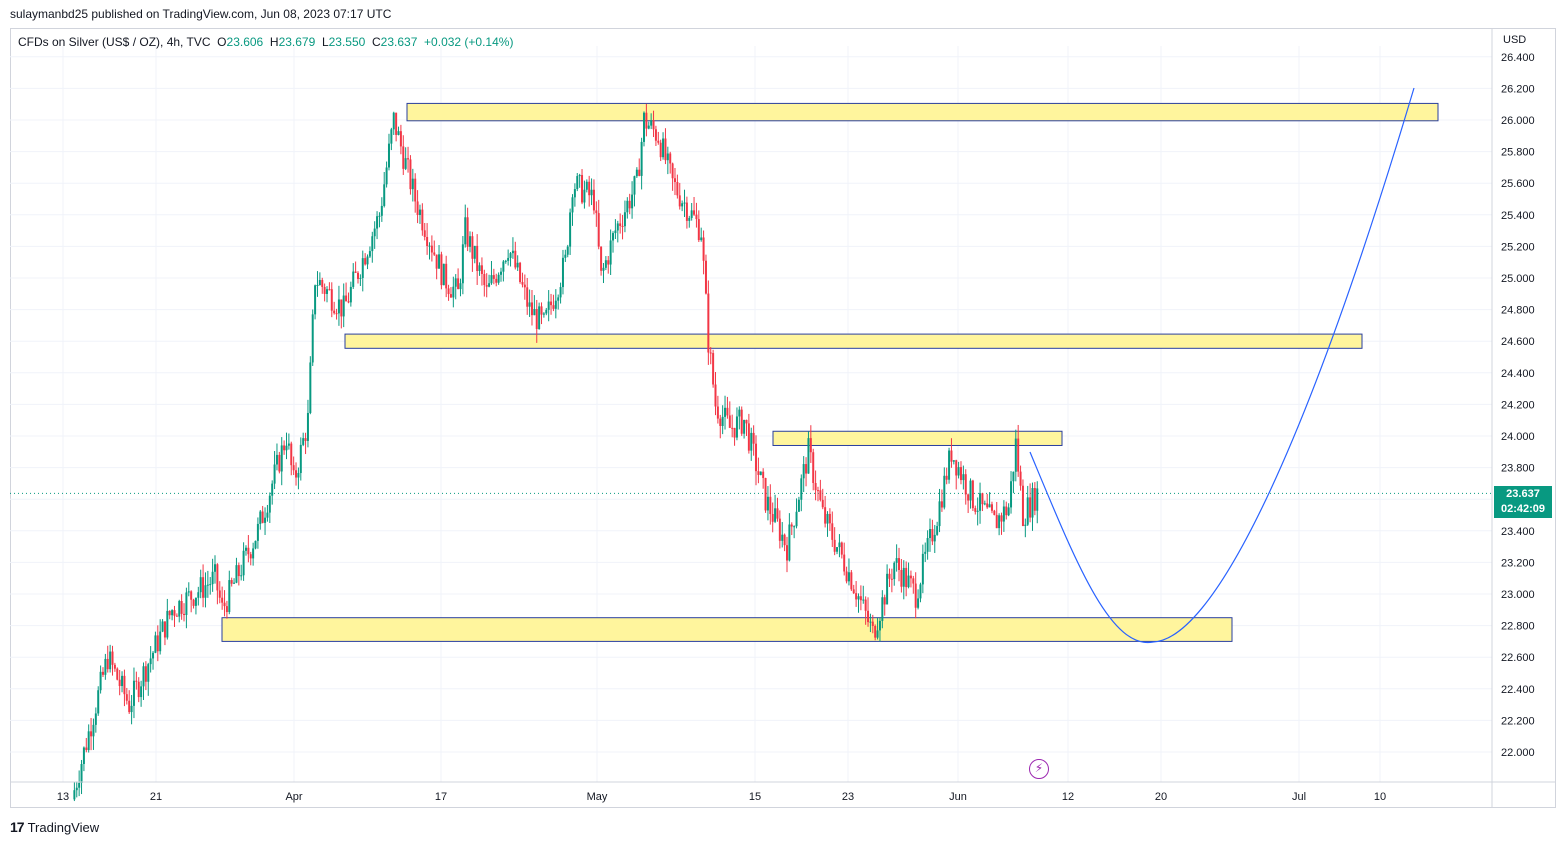 The height and width of the screenshot is (845, 1566). Describe the element at coordinates (1518, 437) in the screenshot. I see `price-tick-label: 24.000` at that location.